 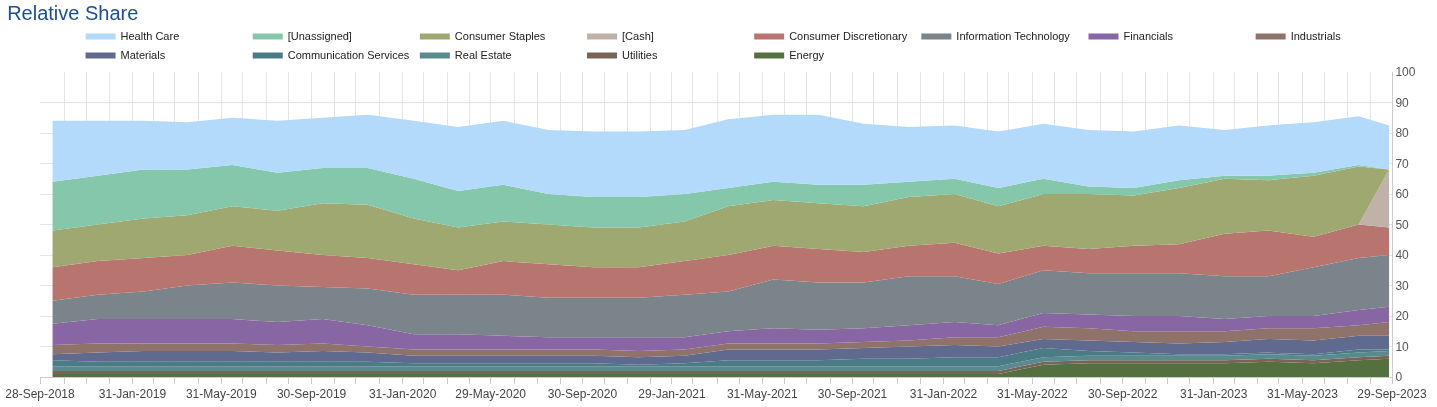 What do you see at coordinates (1122, 394) in the screenshot?
I see `x-tick-label: 30-Sep-2022` at bounding box center [1122, 394].